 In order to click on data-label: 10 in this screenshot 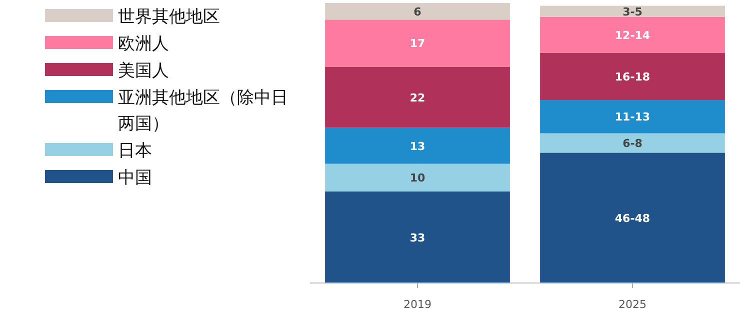, I will do `click(418, 178)`.